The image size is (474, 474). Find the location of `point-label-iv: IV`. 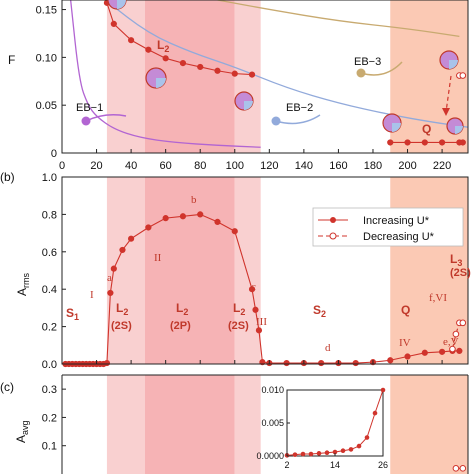

point-label-iv: IV is located at coordinates (405, 343).